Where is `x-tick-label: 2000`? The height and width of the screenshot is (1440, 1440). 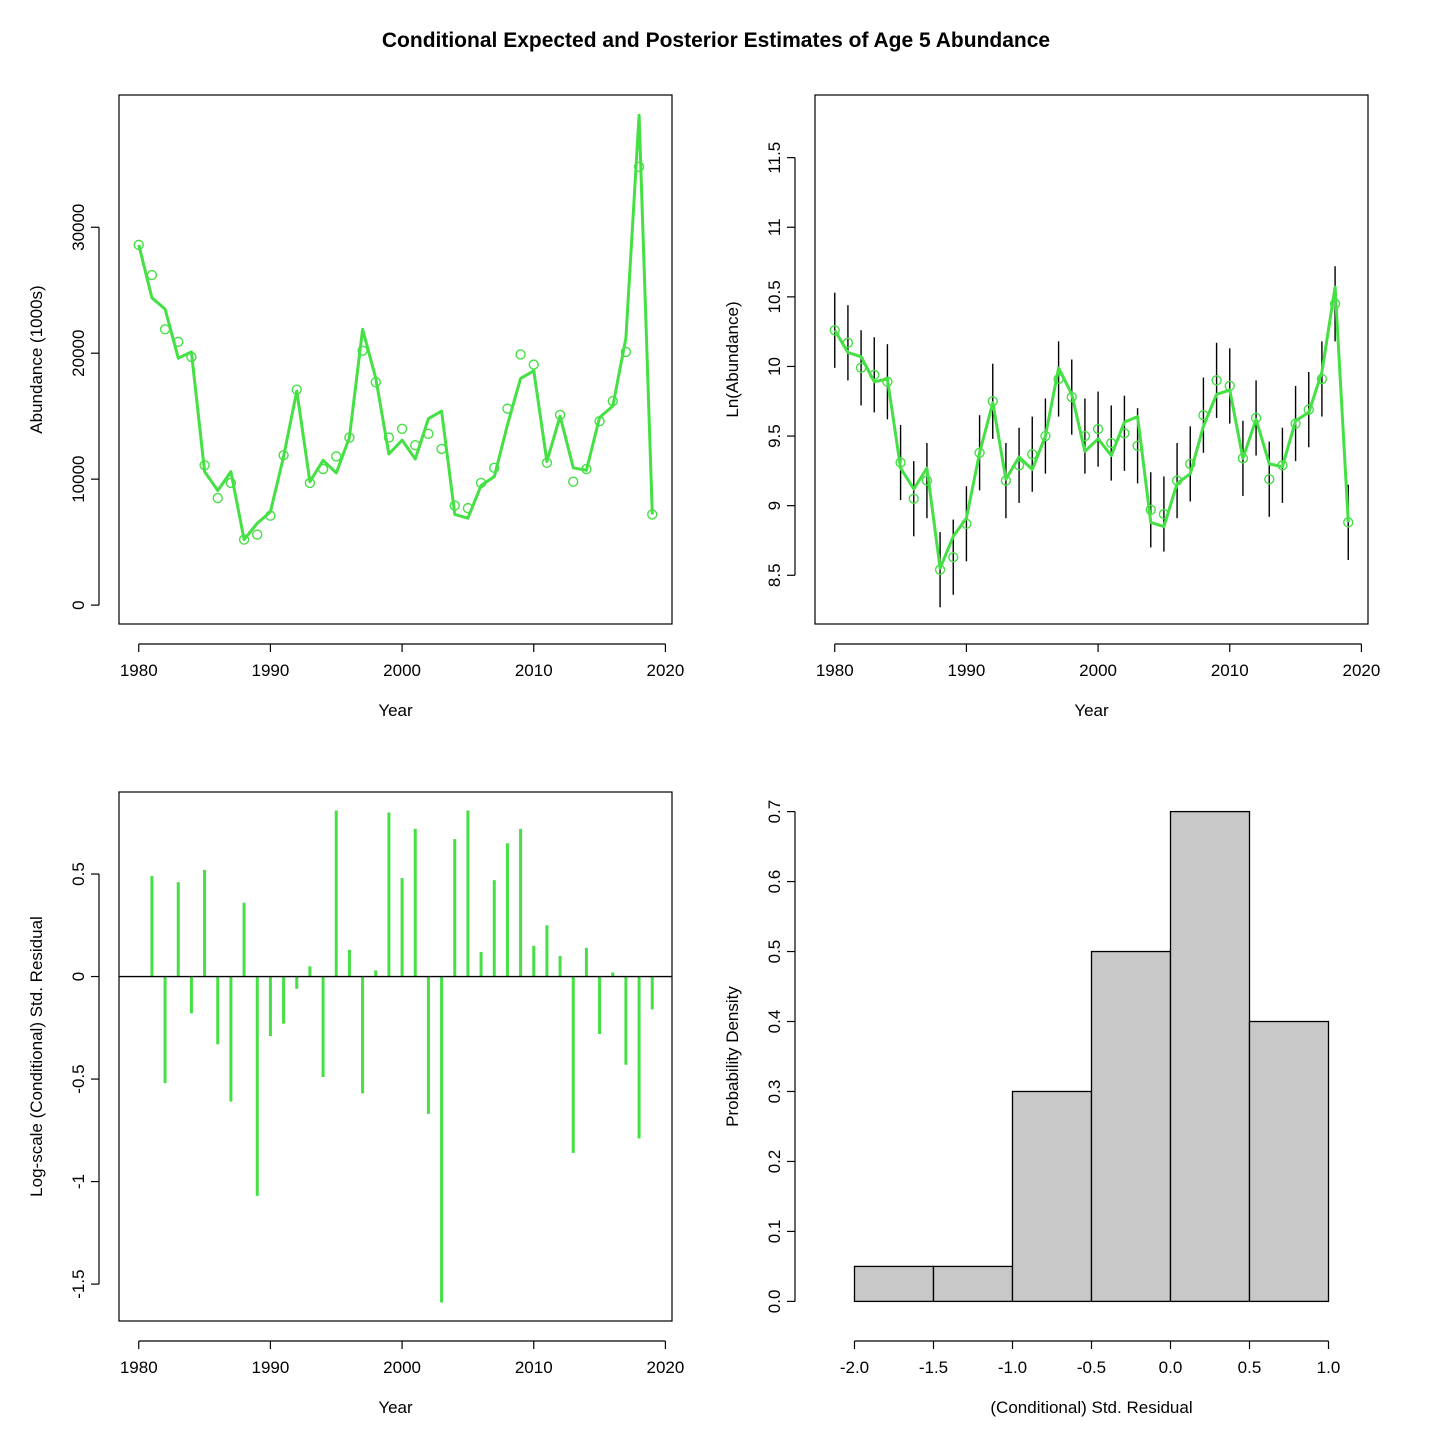 x-tick-label: 2000 is located at coordinates (402, 670).